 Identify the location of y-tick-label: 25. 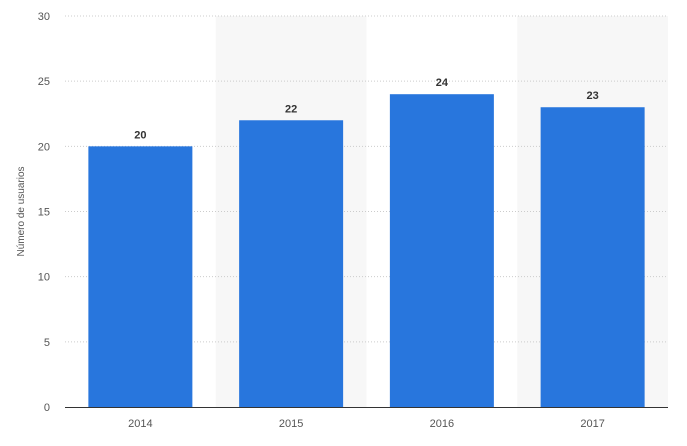
(44, 82).